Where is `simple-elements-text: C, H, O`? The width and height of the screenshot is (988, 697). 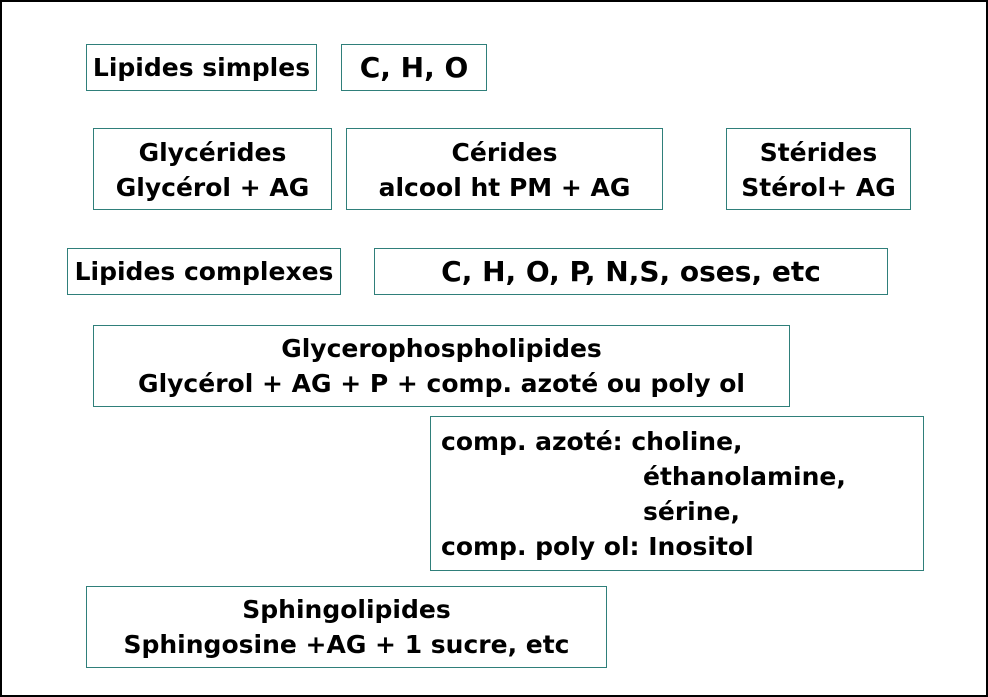
simple-elements-text: C, H, O is located at coordinates (414, 67).